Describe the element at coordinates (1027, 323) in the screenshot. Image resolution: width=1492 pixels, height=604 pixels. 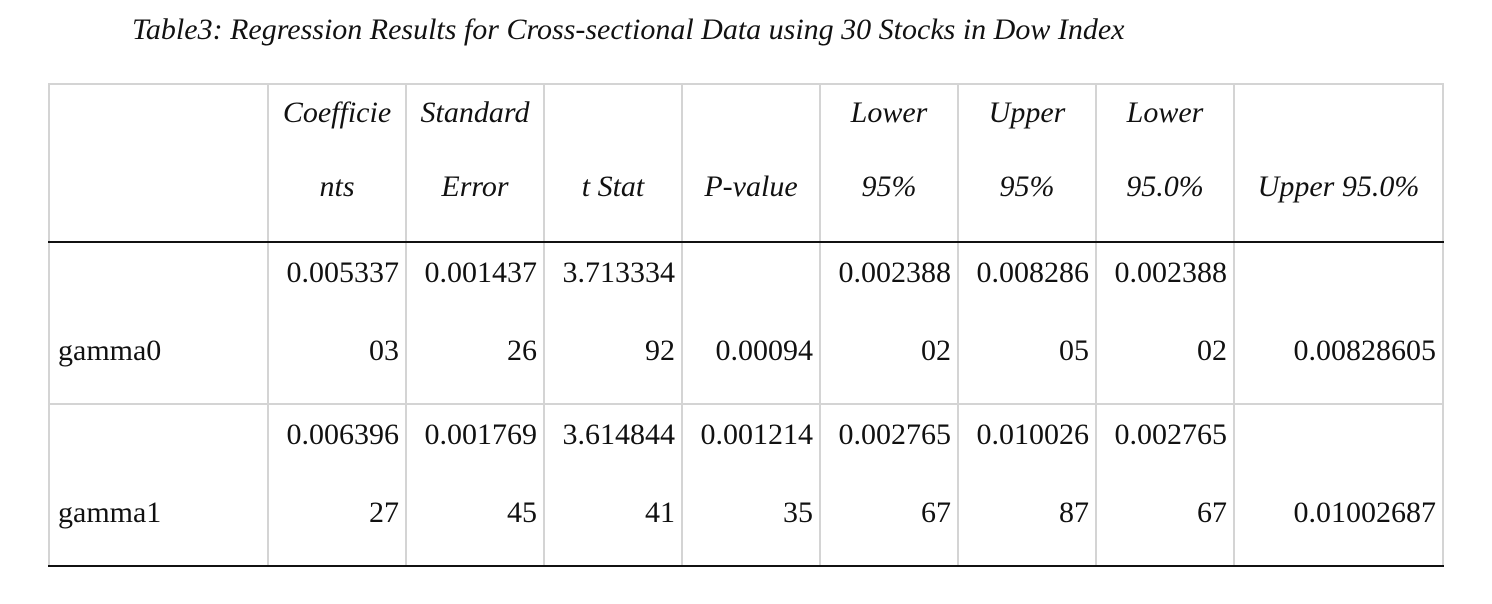
I see `cell-upper-95: 0.008286 05` at that location.